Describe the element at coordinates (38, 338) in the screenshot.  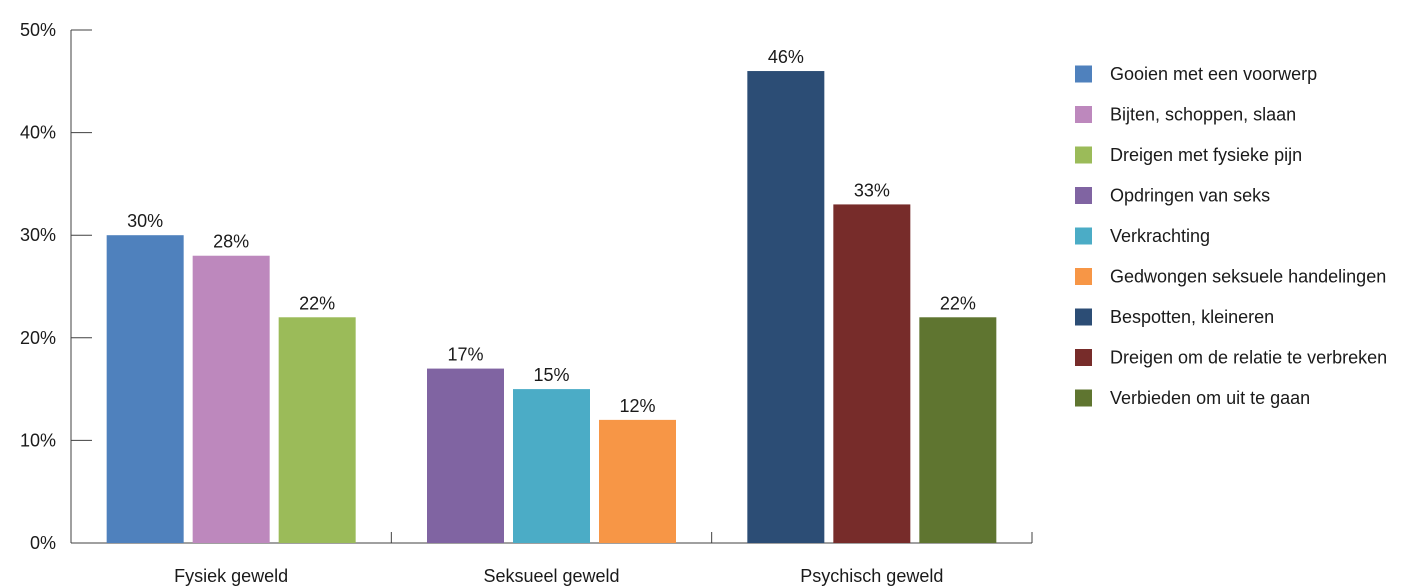
I see `y-tick-label: 20%` at that location.